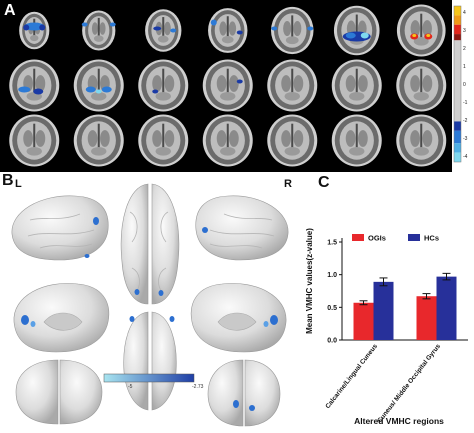  I want to click on legend-label: HCs, so click(431, 238).